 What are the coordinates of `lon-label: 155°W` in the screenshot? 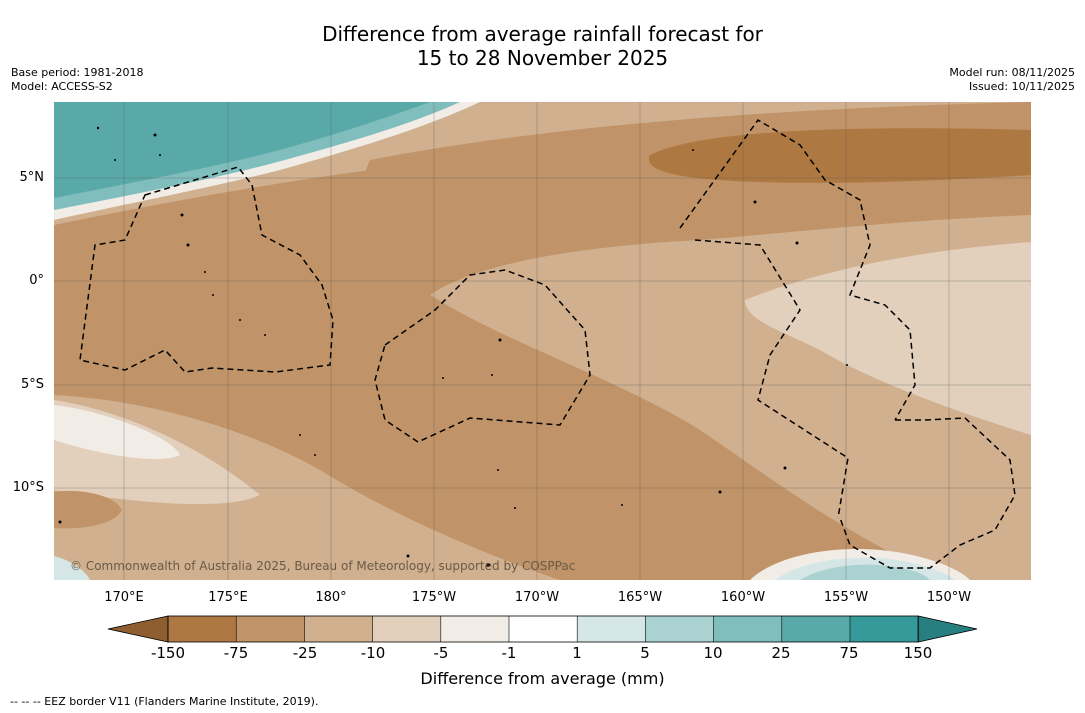 It's located at (846, 597).